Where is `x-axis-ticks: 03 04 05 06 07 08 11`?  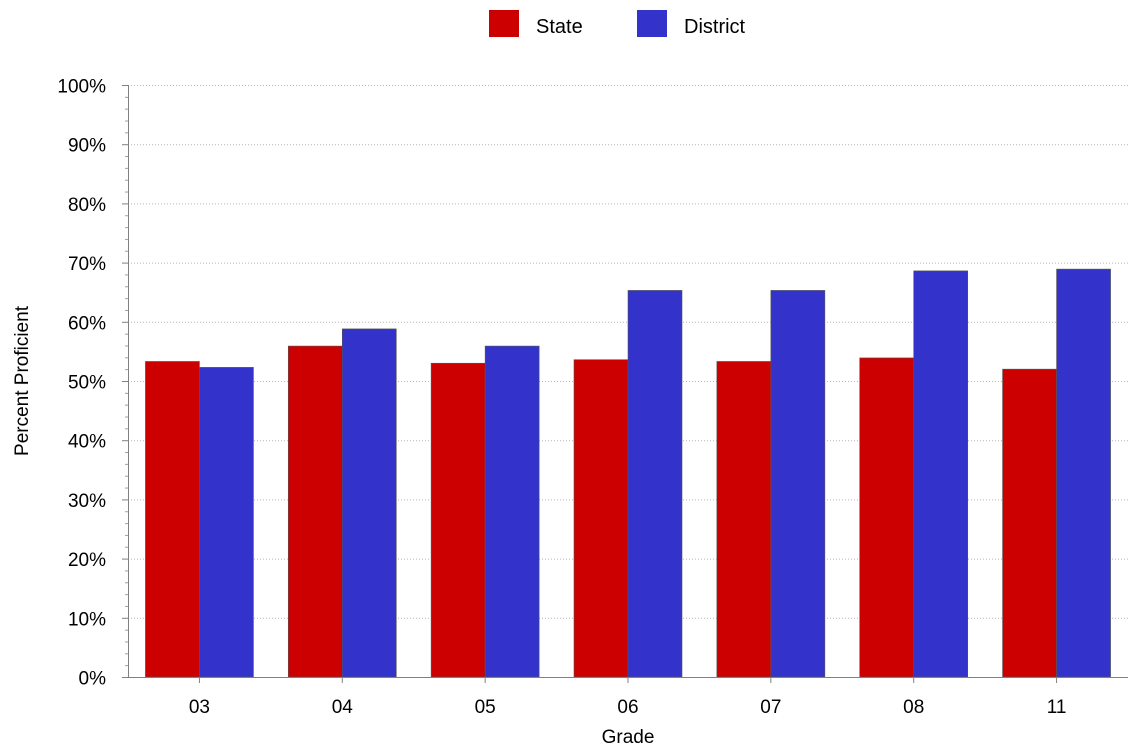
x-axis-ticks: 03 04 05 06 07 08 11 is located at coordinates (628, 697).